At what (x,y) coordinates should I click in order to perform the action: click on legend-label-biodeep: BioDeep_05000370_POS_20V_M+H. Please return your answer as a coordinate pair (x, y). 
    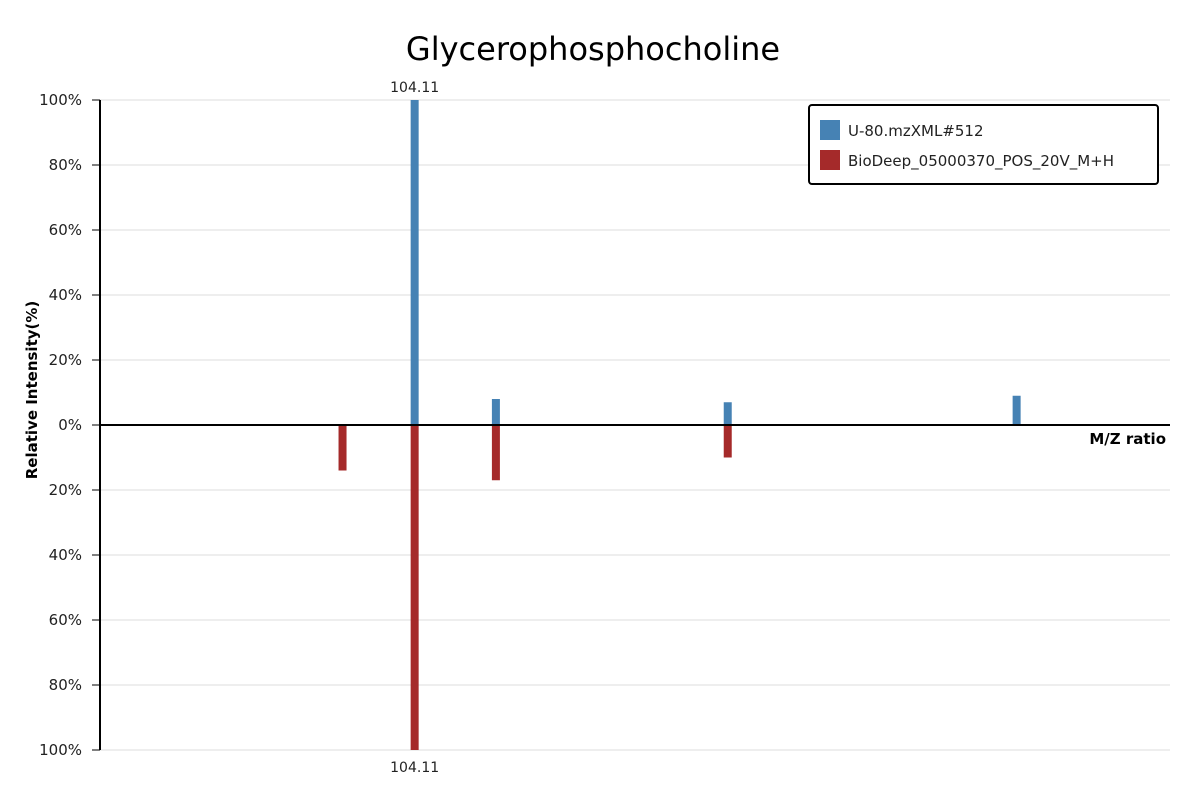
    Looking at the image, I should click on (981, 161).